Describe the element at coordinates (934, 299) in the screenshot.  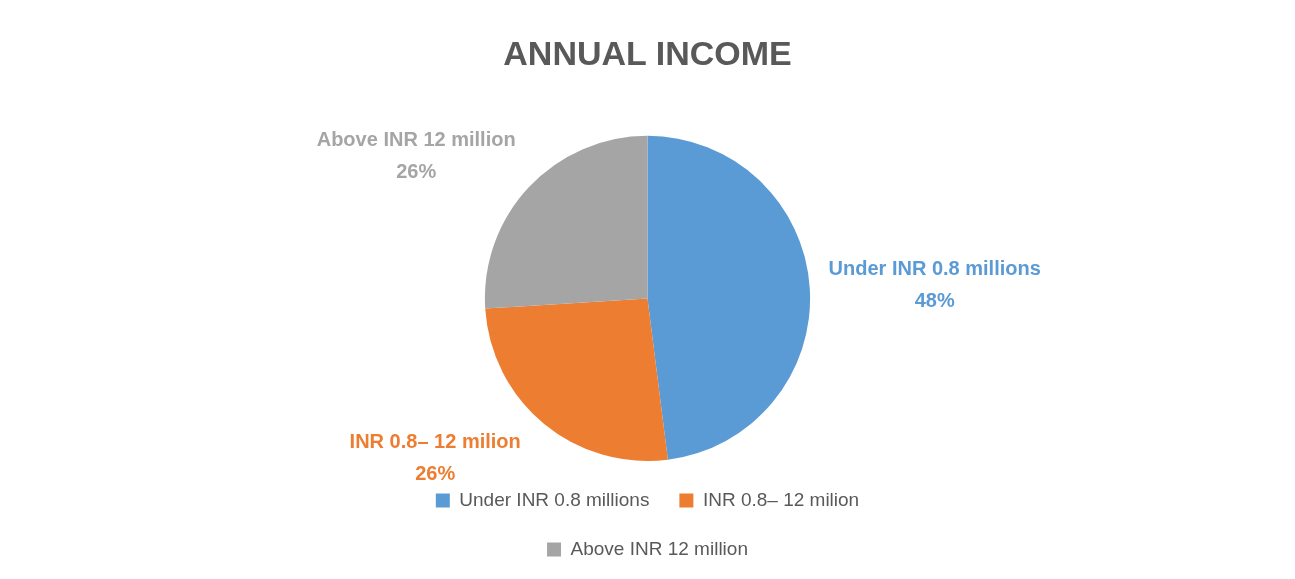
I see `data-label: 48%` at that location.